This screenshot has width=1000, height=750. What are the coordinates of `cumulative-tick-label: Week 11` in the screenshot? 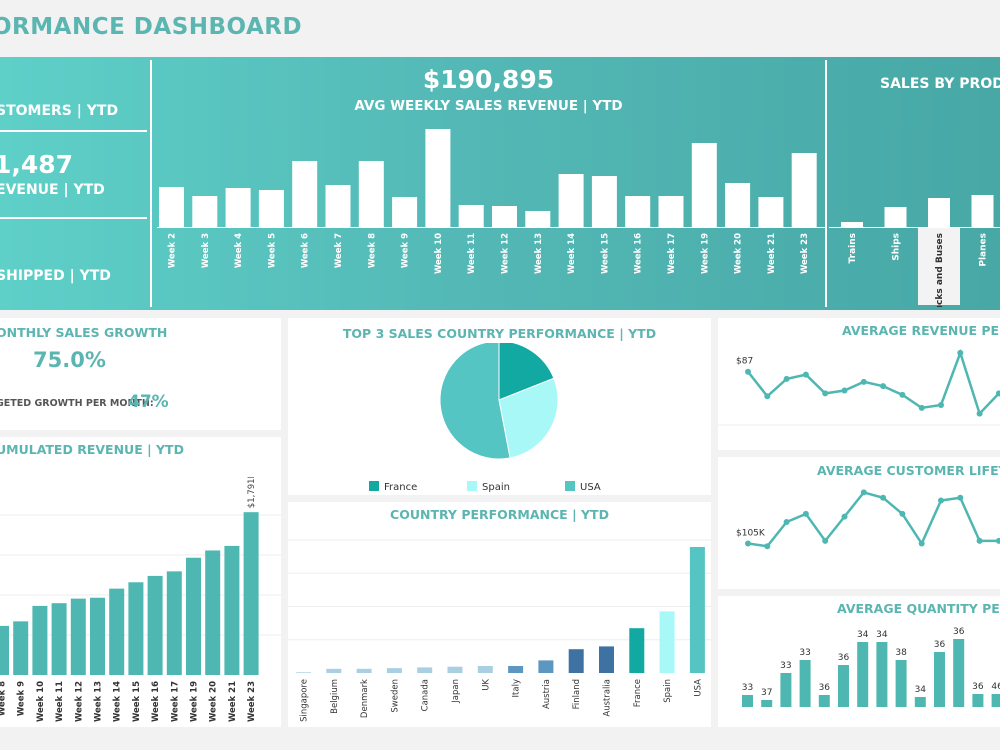 It's located at (60, 701).